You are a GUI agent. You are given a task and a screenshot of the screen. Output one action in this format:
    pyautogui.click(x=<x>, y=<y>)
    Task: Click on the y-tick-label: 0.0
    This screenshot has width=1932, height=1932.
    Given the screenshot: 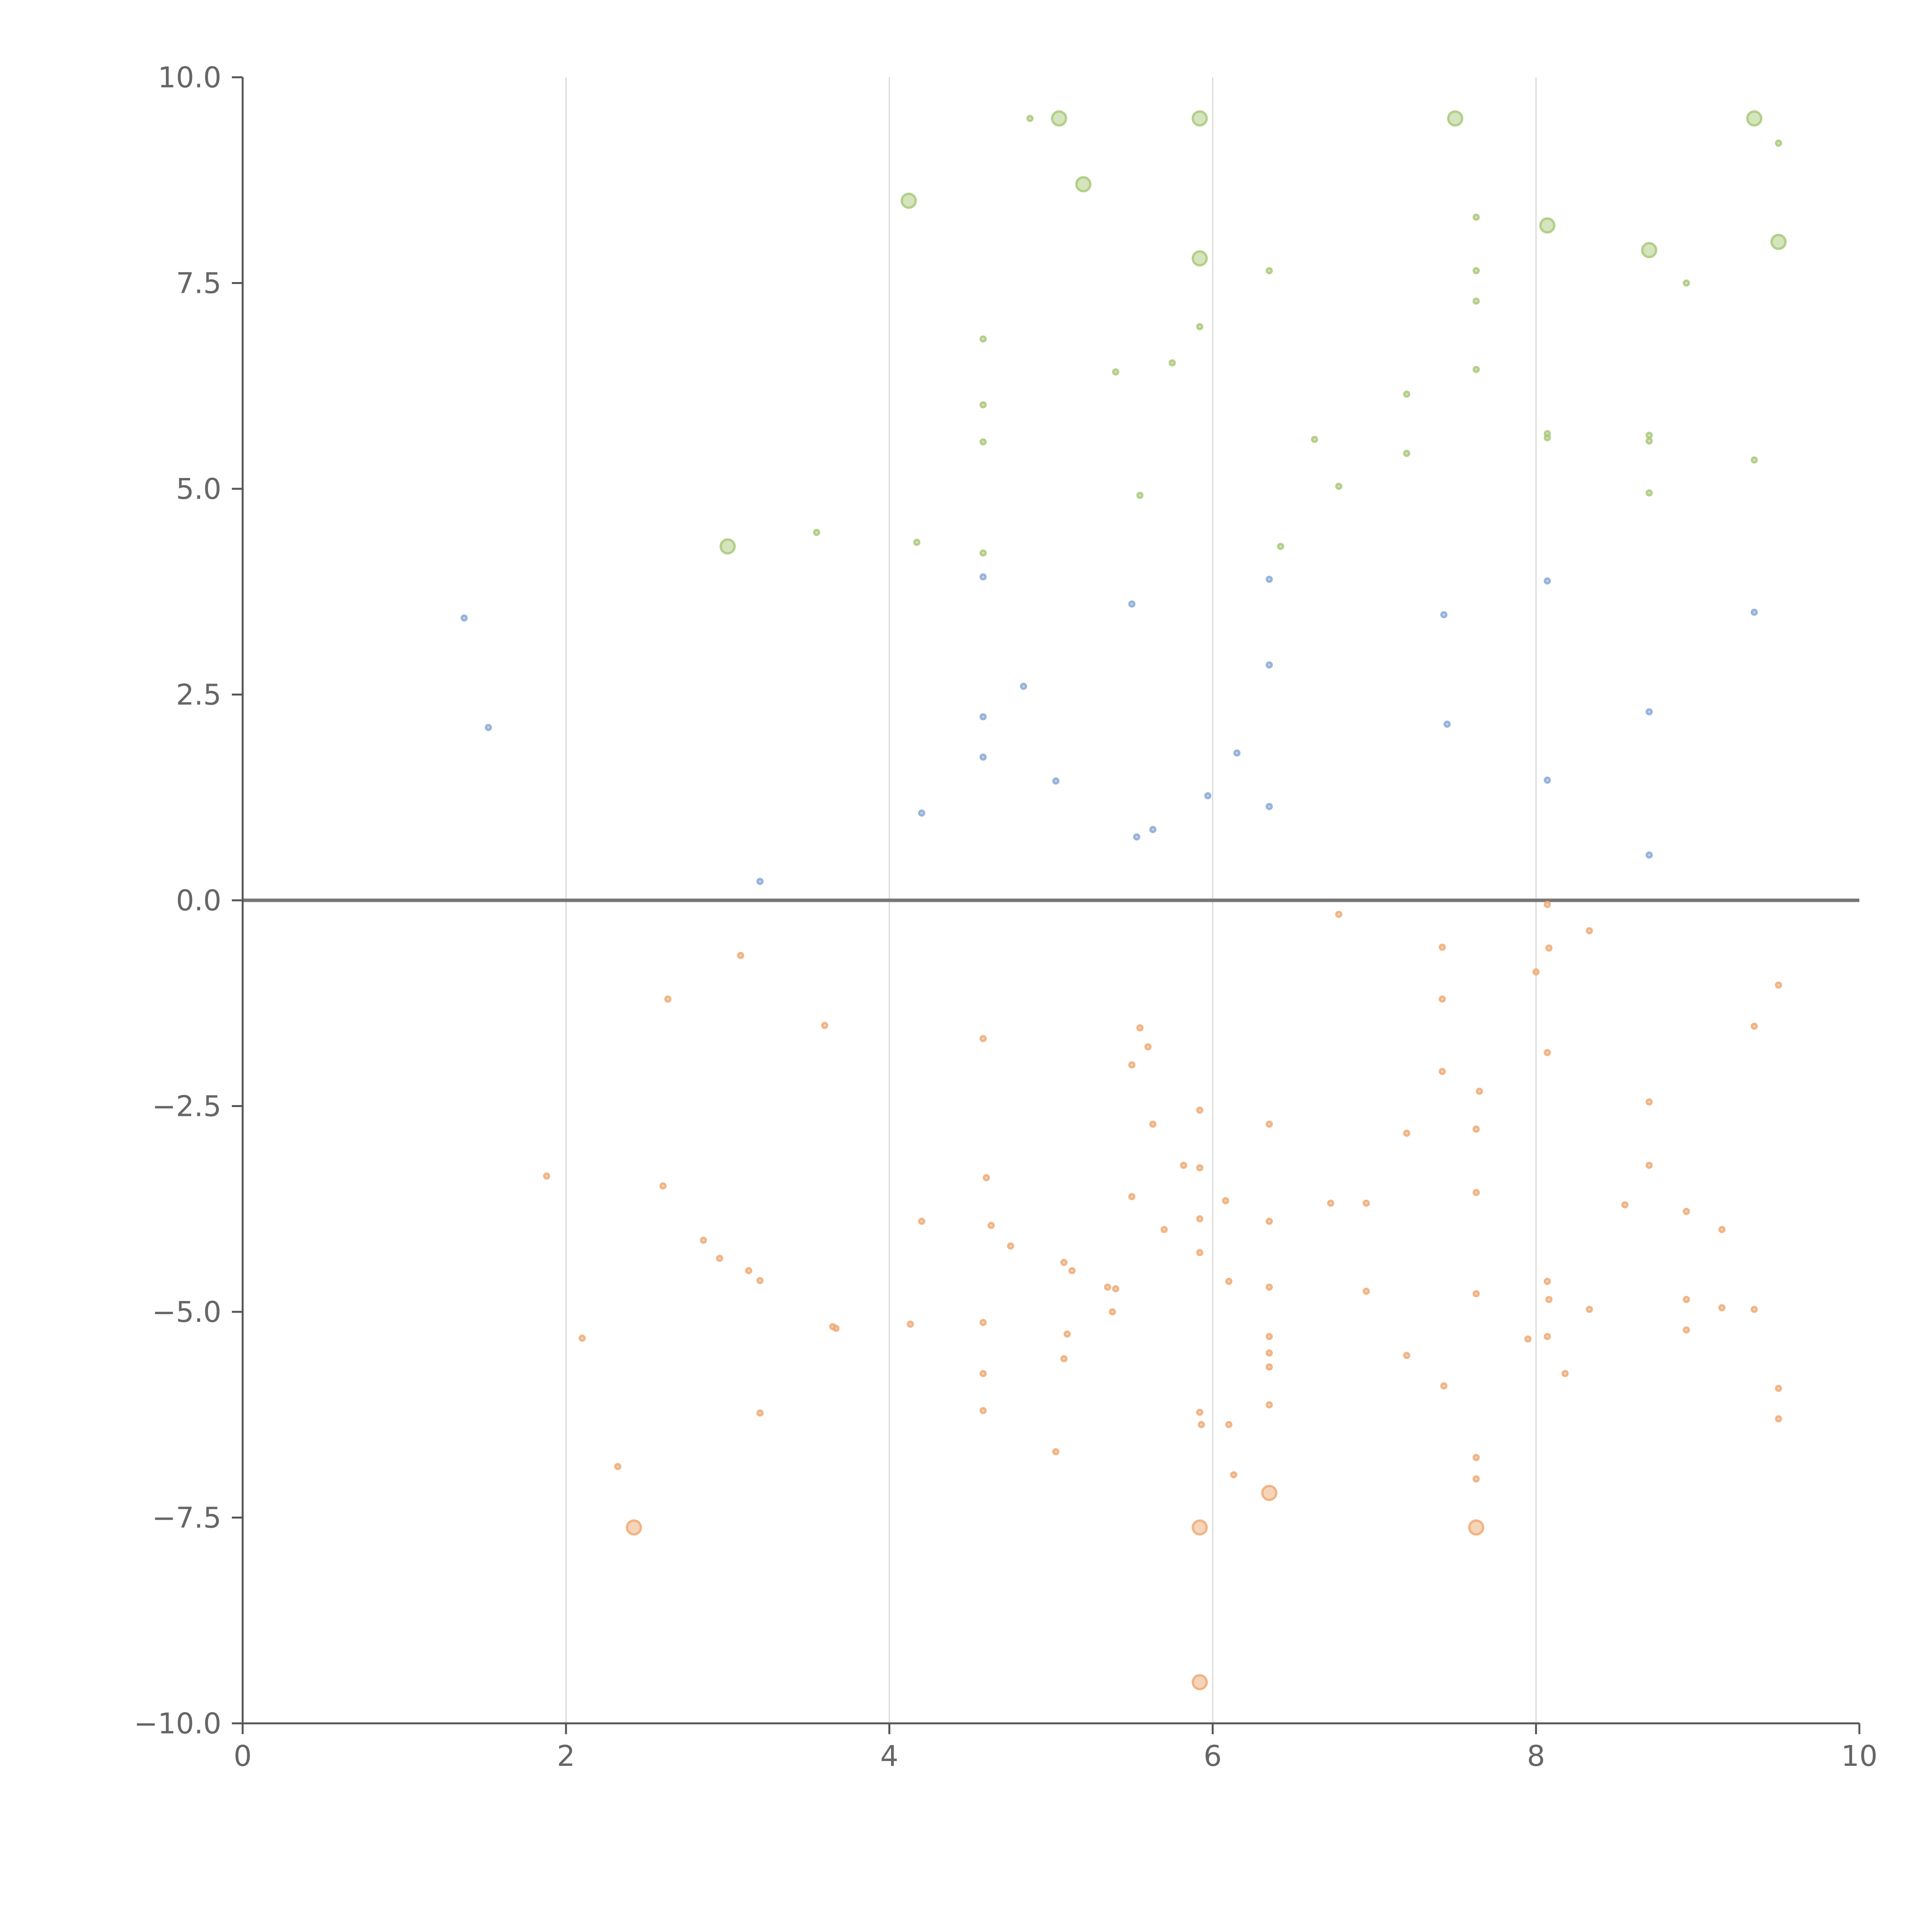 What is the action you would take?
    pyautogui.click(x=198, y=900)
    